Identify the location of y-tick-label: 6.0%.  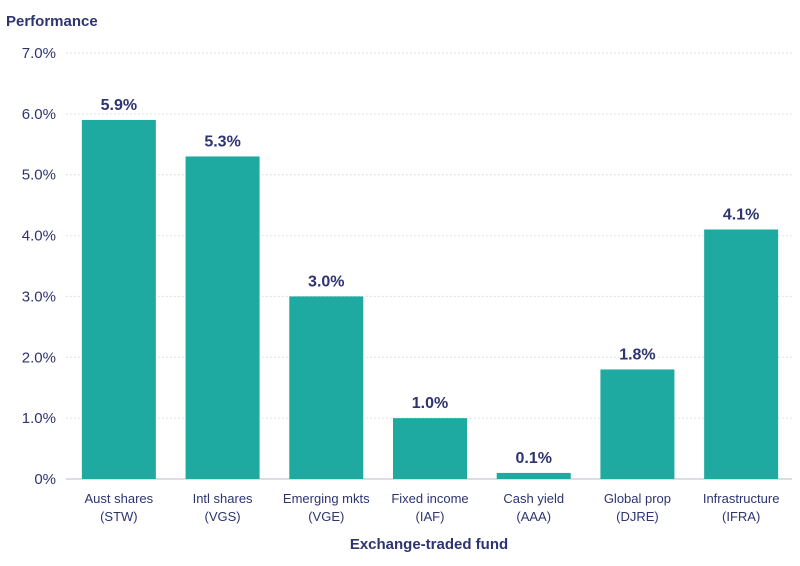
(39, 114).